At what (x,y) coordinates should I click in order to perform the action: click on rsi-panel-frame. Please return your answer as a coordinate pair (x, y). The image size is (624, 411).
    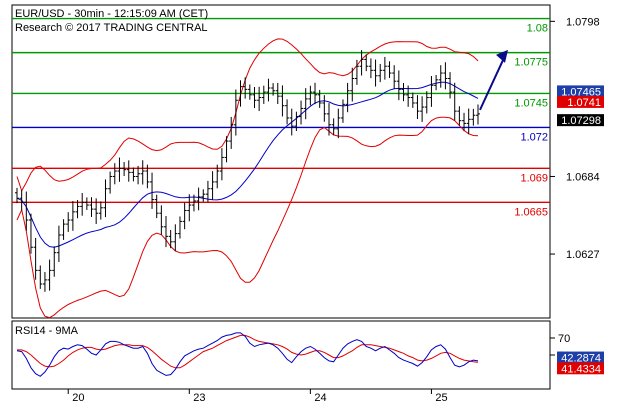
    Looking at the image, I should click on (281, 355).